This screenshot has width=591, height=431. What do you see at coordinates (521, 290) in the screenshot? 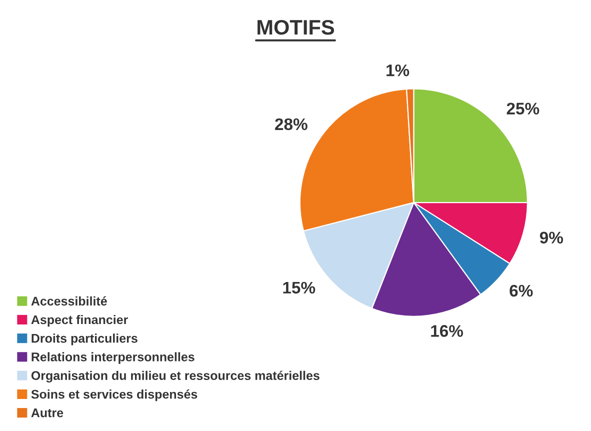
I see `data-label: 6%` at bounding box center [521, 290].